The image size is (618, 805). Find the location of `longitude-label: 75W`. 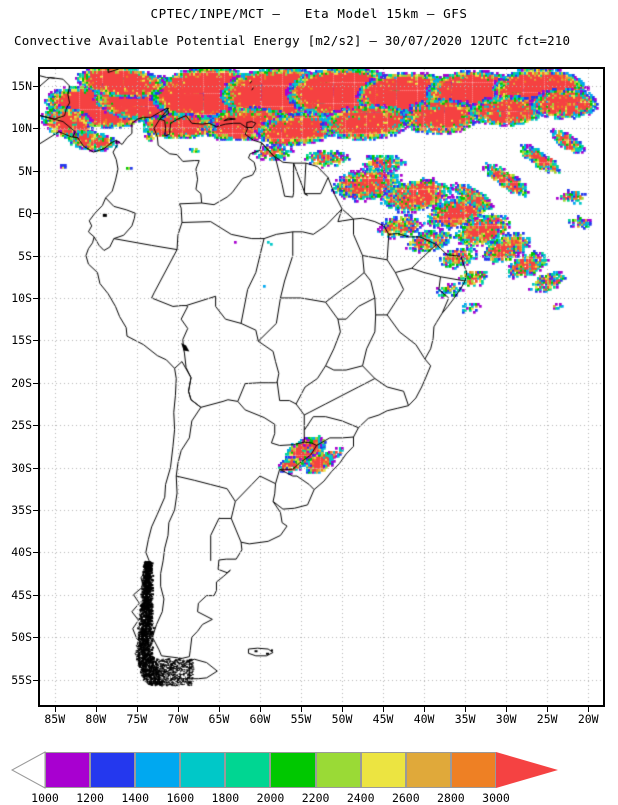

longitude-label: 75W is located at coordinates (137, 719).